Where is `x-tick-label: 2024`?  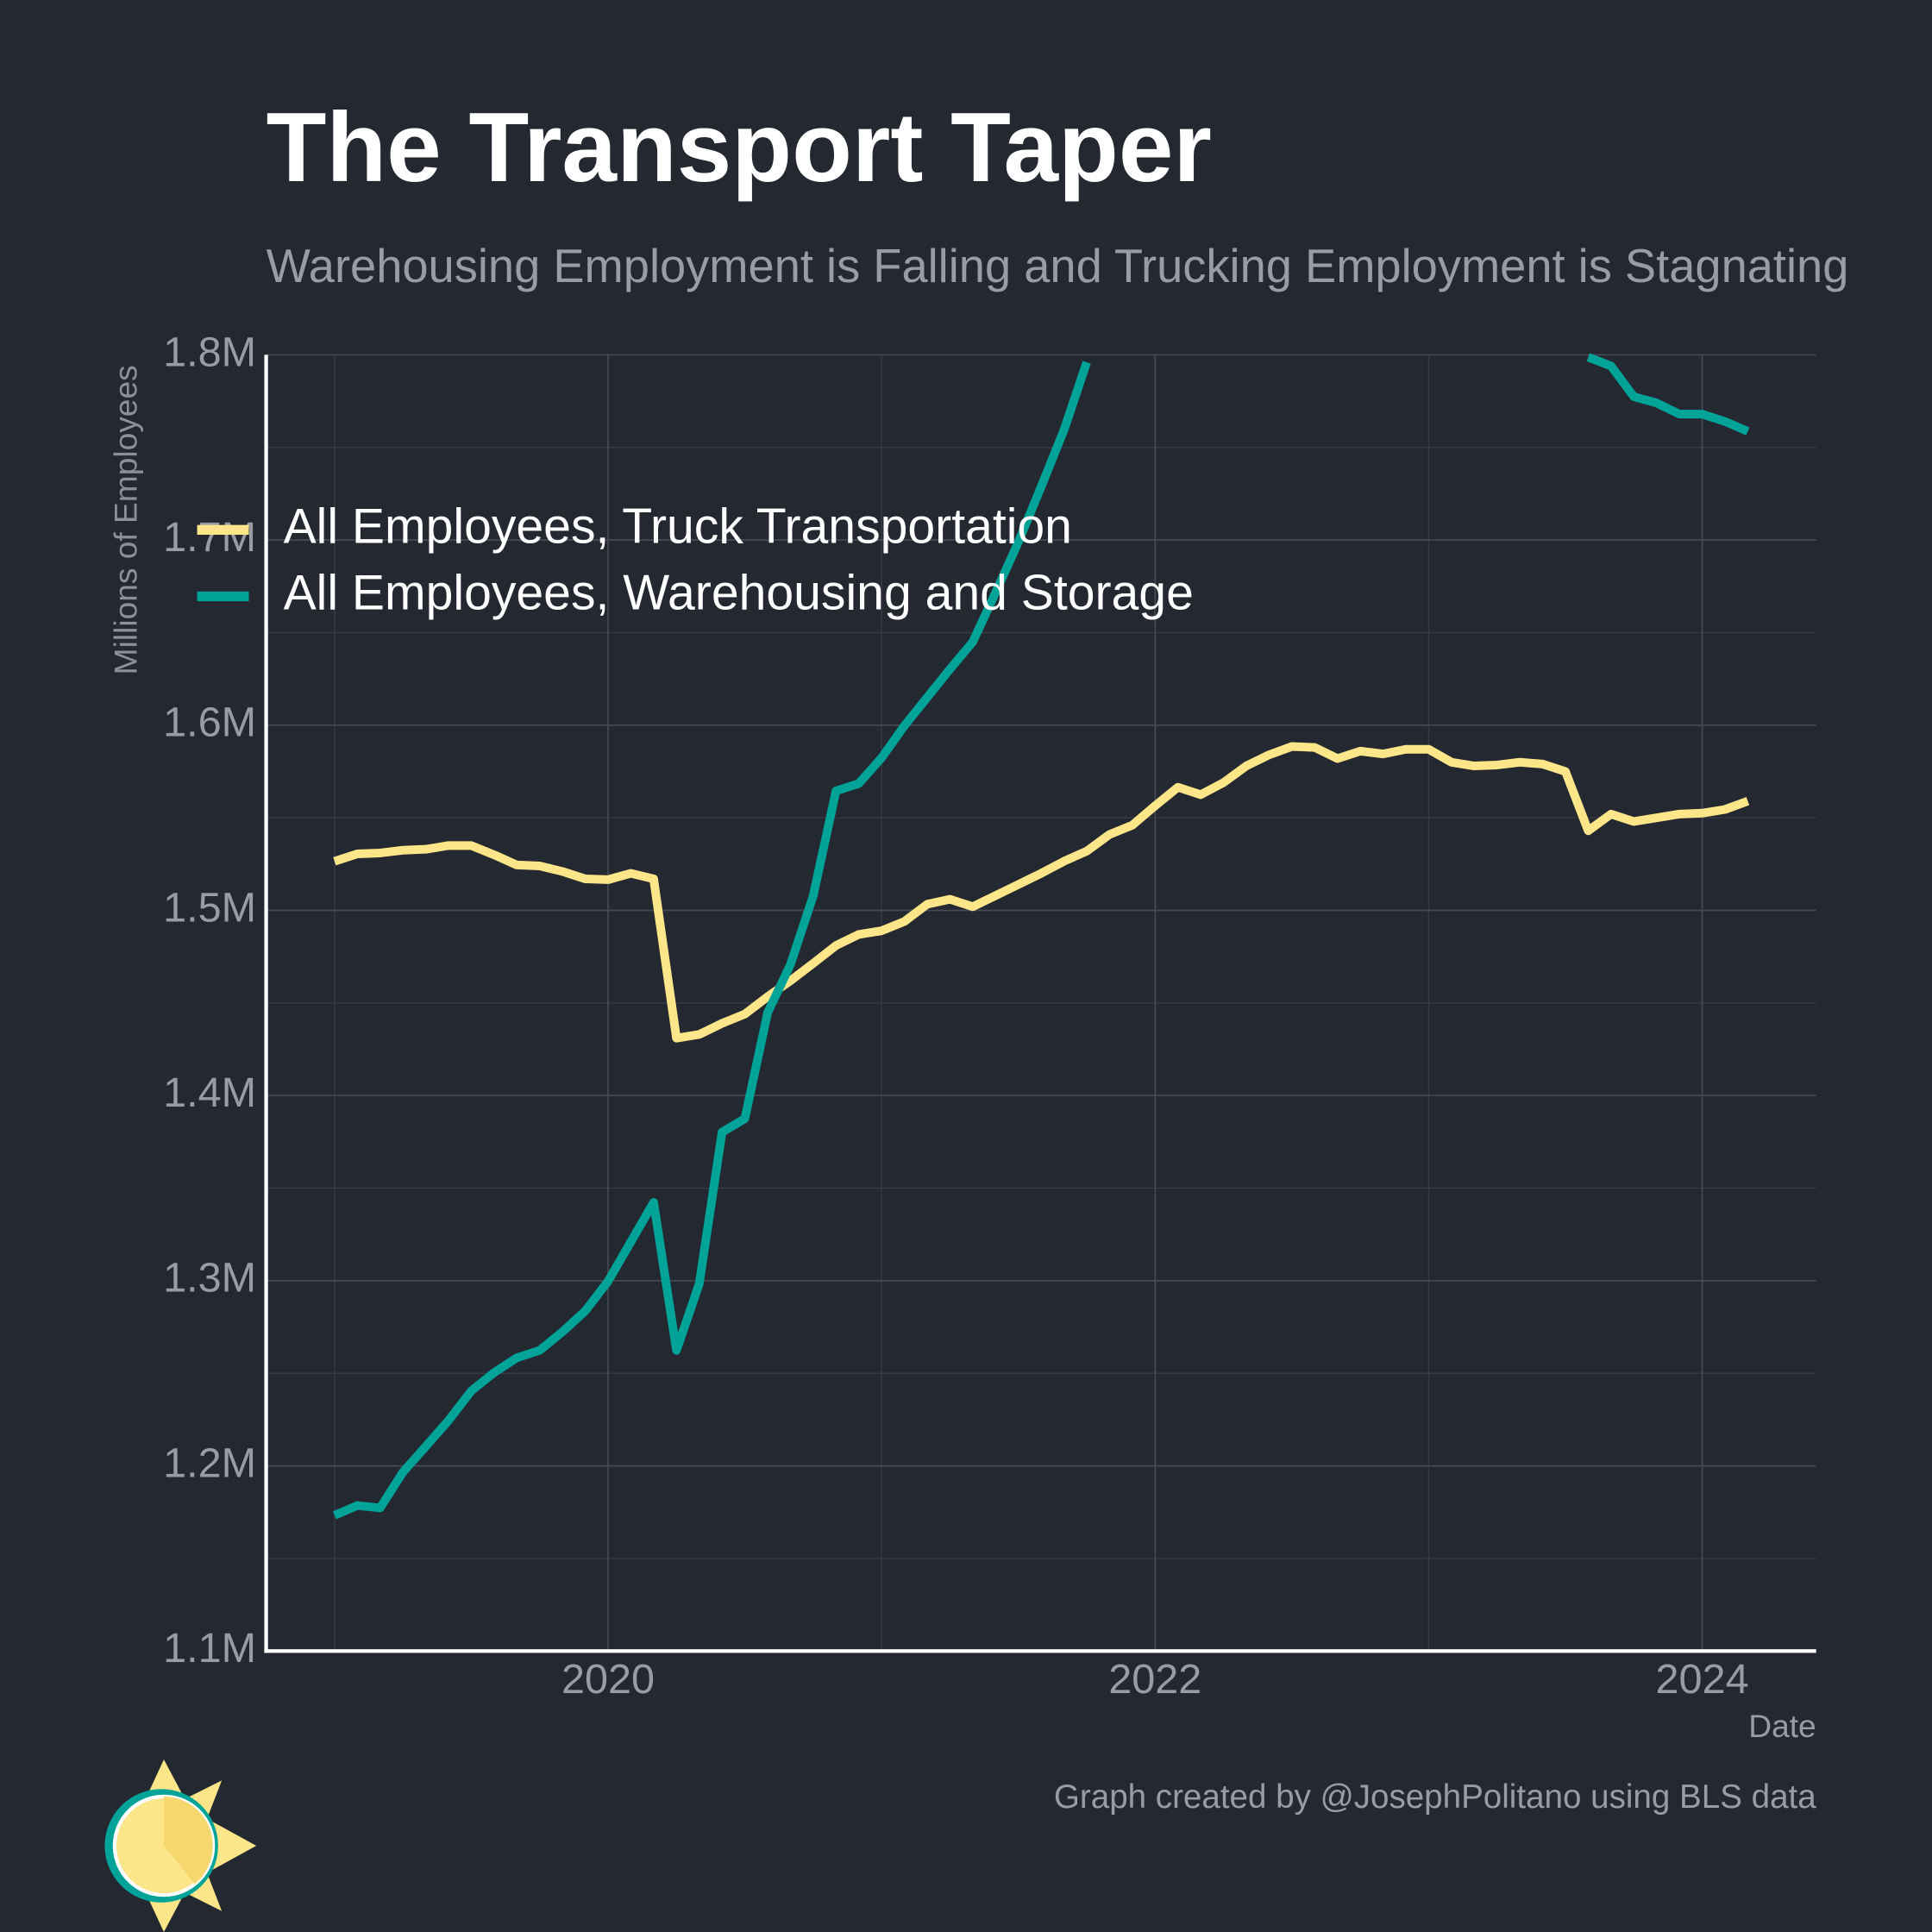
x-tick-label: 2024 is located at coordinates (1703, 1680).